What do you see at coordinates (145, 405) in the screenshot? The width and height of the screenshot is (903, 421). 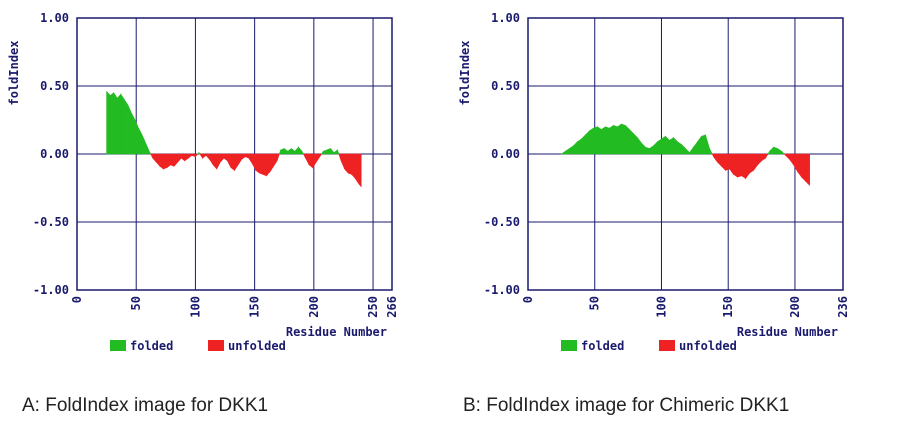 I see `figure-caption-a: A: FoldIndex image for DKK1` at bounding box center [145, 405].